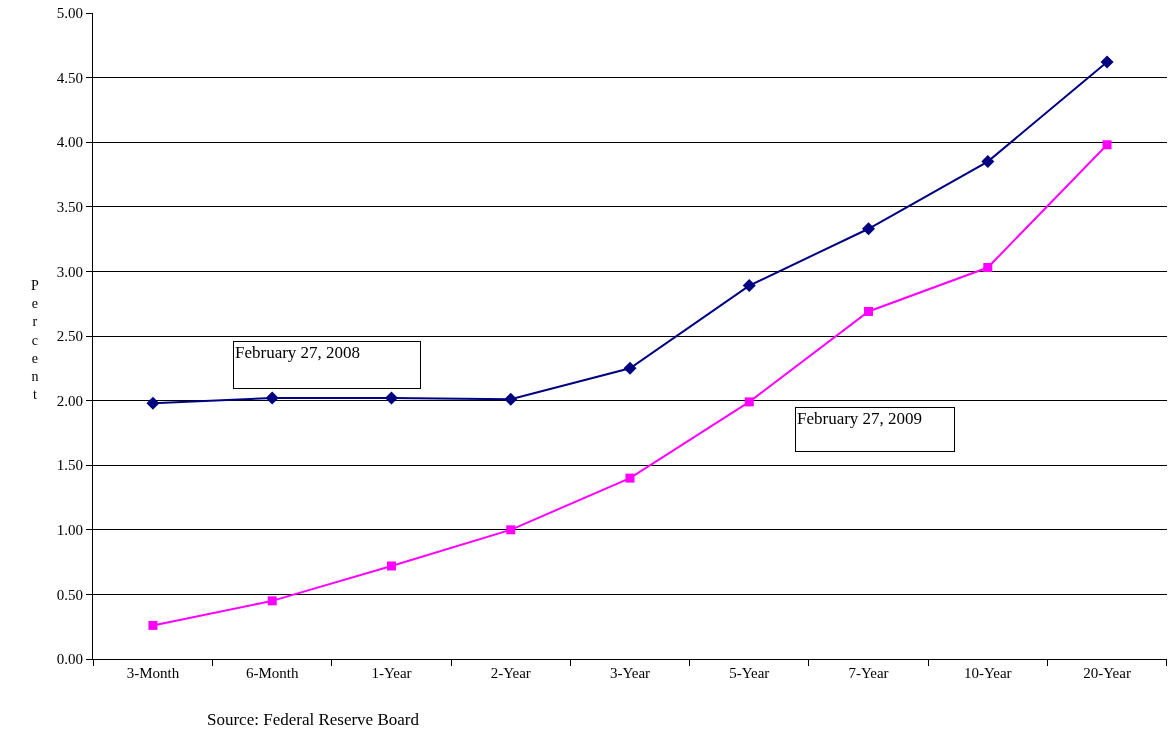 Image resolution: width=1169 pixels, height=732 pixels. I want to click on x-tick-label: 2-Year, so click(510, 673).